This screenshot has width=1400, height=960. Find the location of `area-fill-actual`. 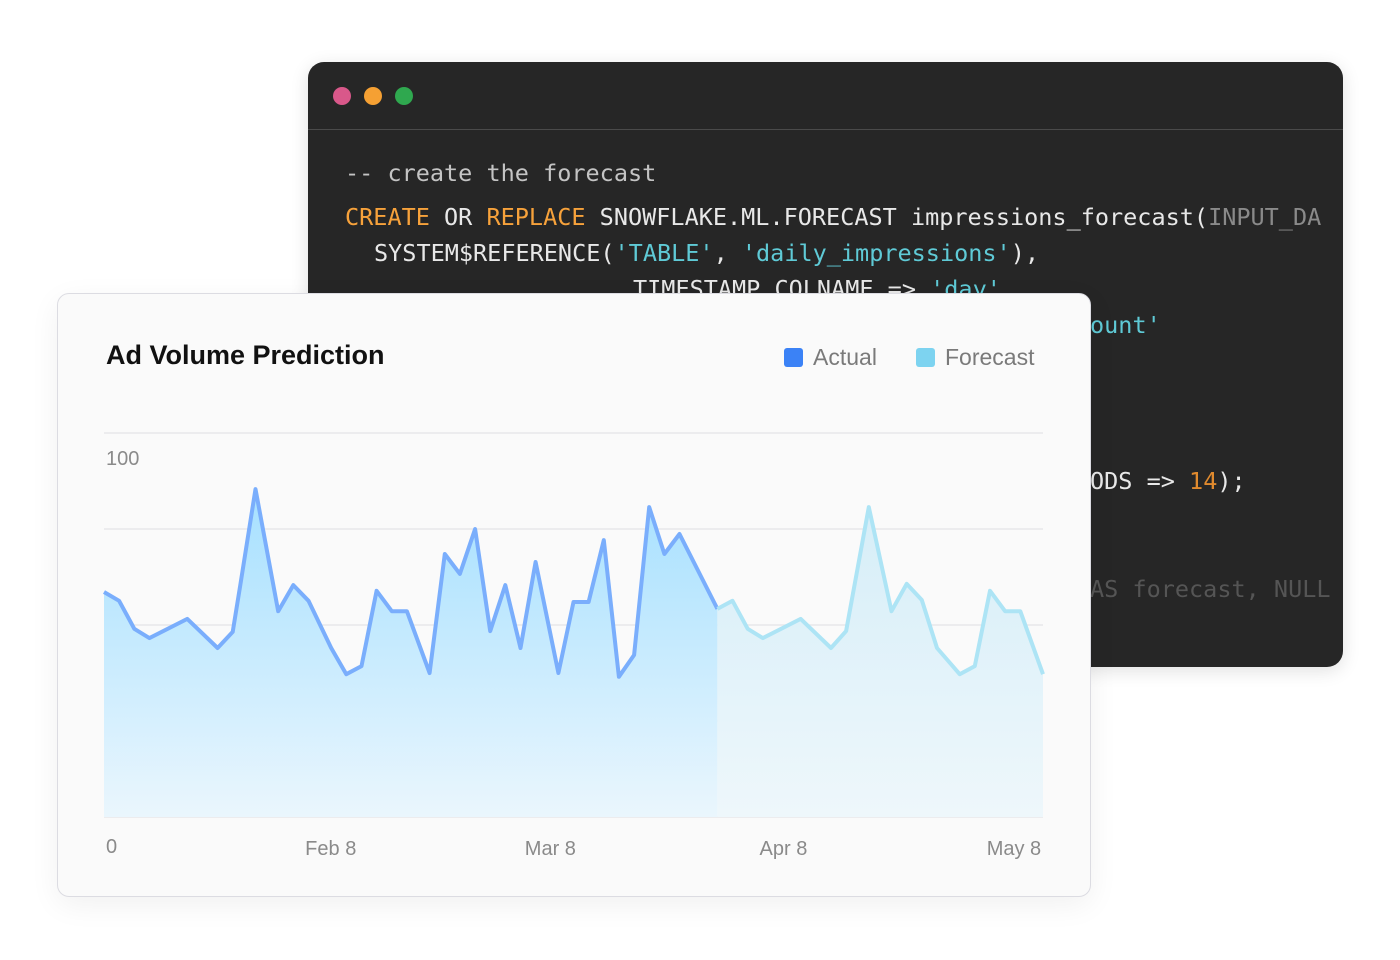

area-fill-actual is located at coordinates (411, 653).